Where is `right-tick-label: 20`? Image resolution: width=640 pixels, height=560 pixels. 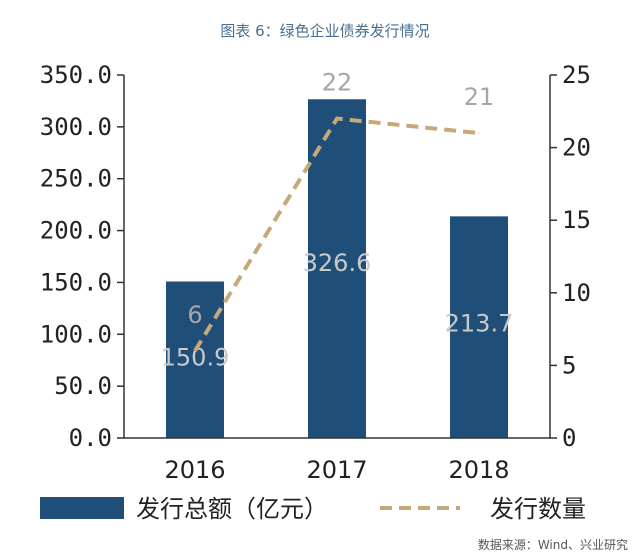 right-tick-label: 20 is located at coordinates (576, 148).